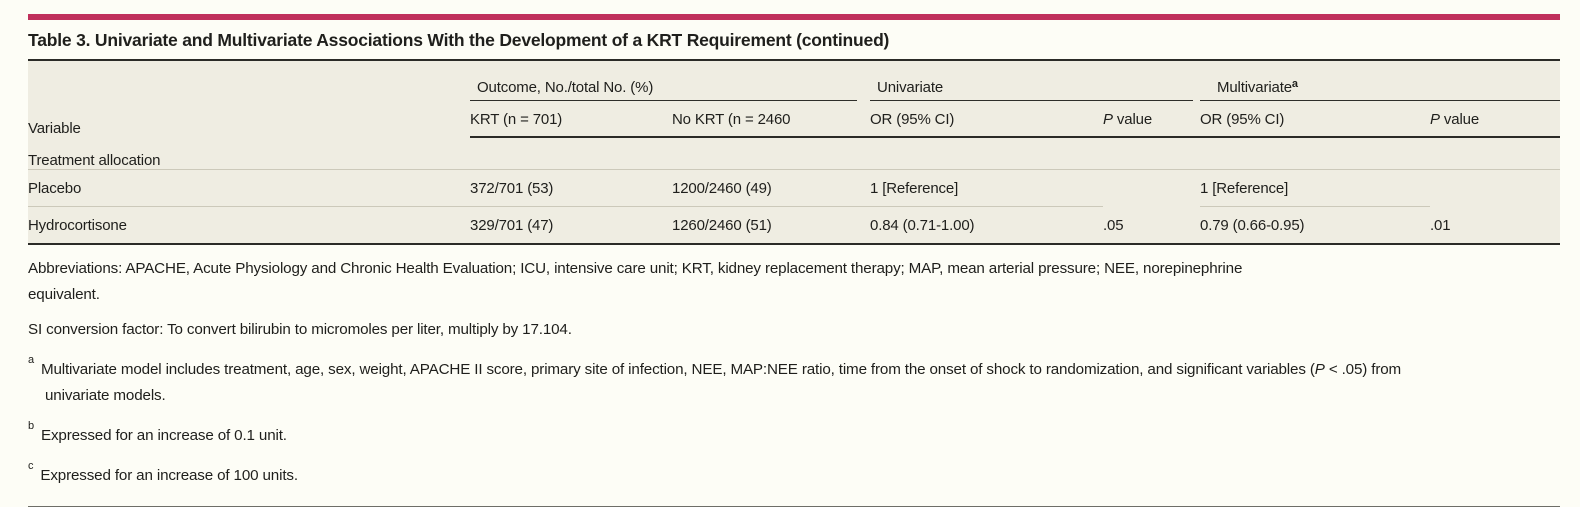 This screenshot has height=507, width=1580. What do you see at coordinates (1315, 119) in the screenshot?
I see `column-header-or-multivariate: OR (95% CI)` at bounding box center [1315, 119].